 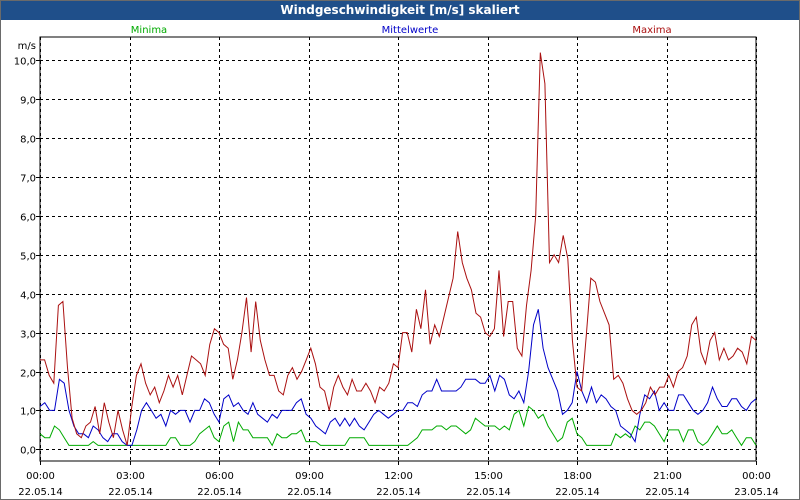 What do you see at coordinates (28, 179) in the screenshot?
I see `y-tick-label: 7,0` at bounding box center [28, 179].